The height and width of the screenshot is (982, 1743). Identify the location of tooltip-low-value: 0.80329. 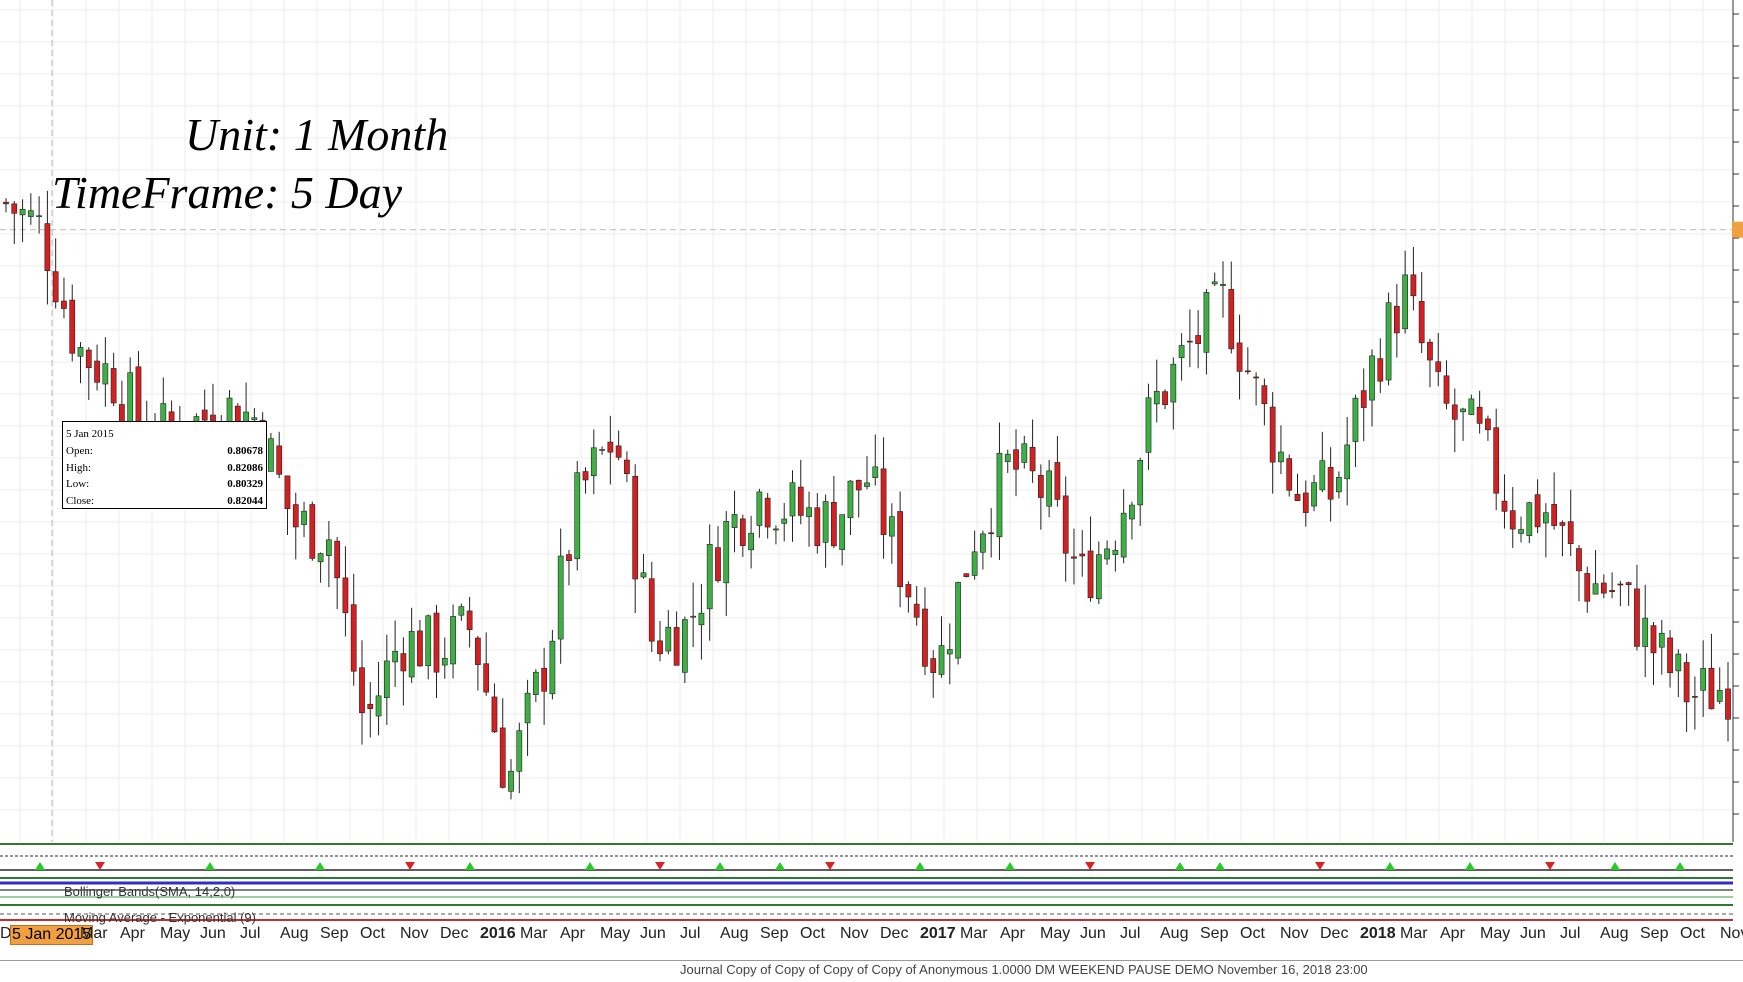
(245, 484).